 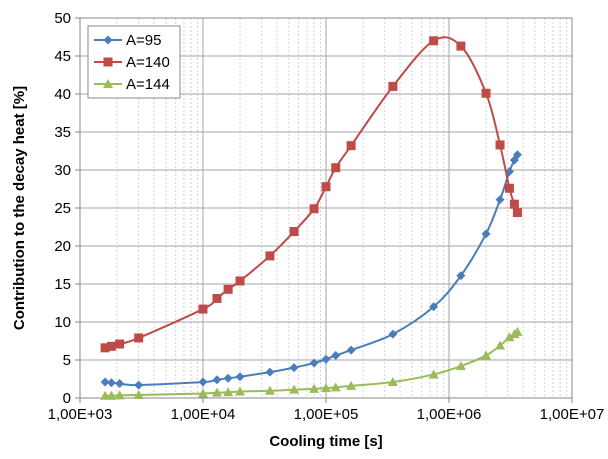 What do you see at coordinates (19, 208) in the screenshot?
I see `y-axis-title: Contribution to the decay heat [%]` at bounding box center [19, 208].